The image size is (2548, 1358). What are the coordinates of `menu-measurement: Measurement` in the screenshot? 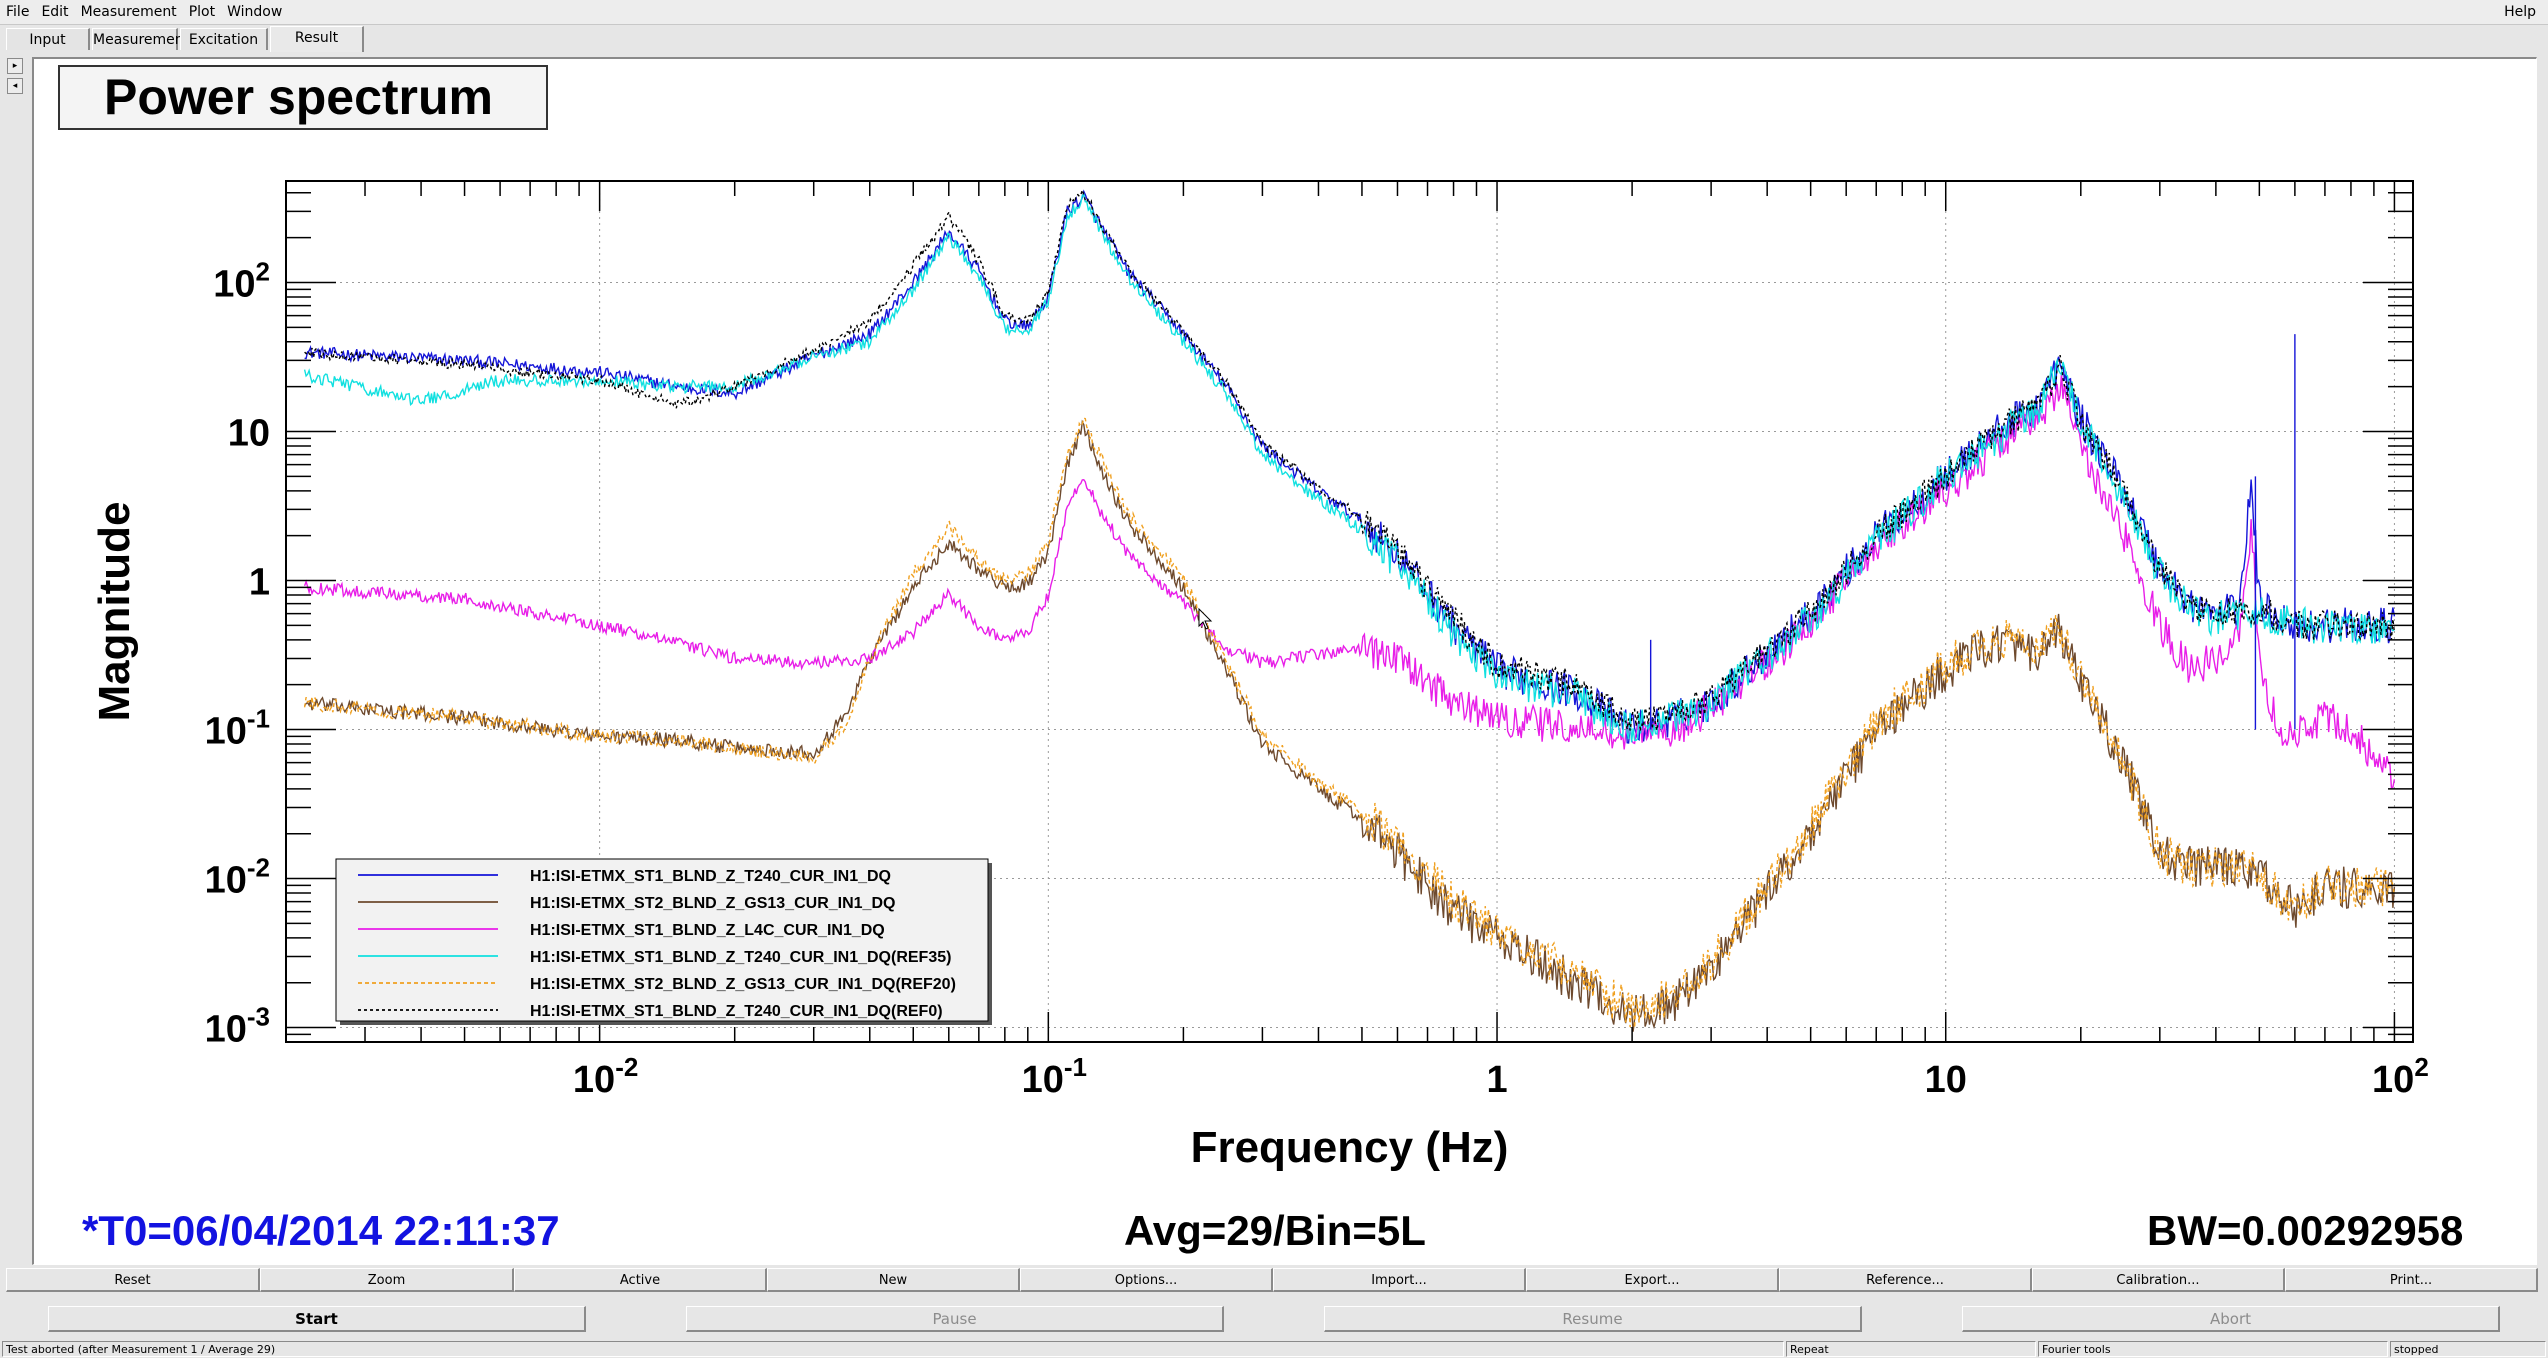 It's located at (128, 12).